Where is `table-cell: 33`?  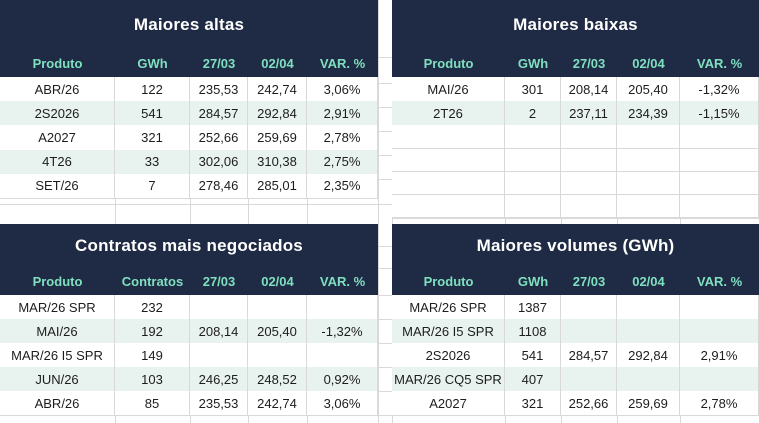 table-cell: 33 is located at coordinates (152, 161).